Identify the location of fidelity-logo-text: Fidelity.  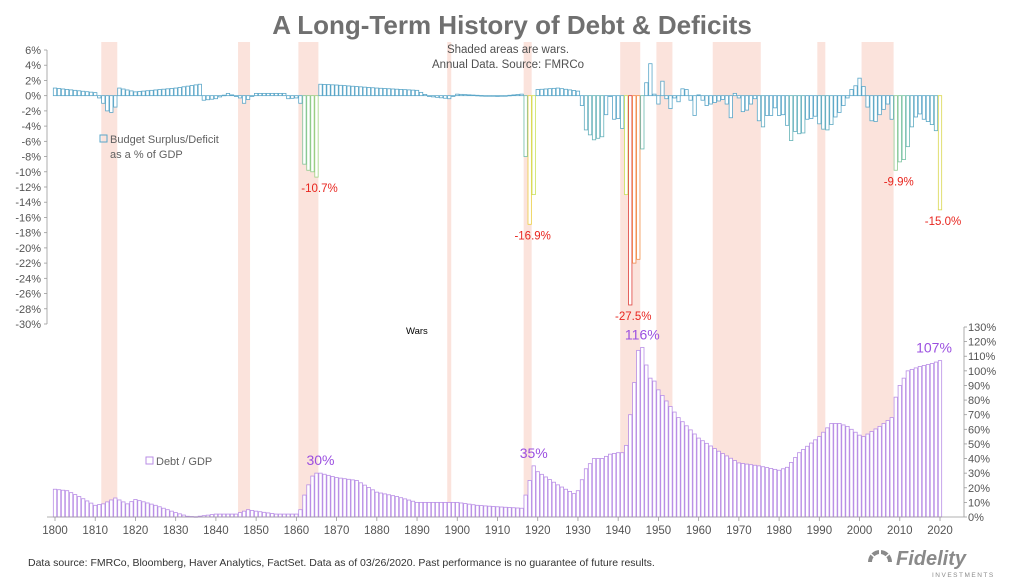
(931, 559).